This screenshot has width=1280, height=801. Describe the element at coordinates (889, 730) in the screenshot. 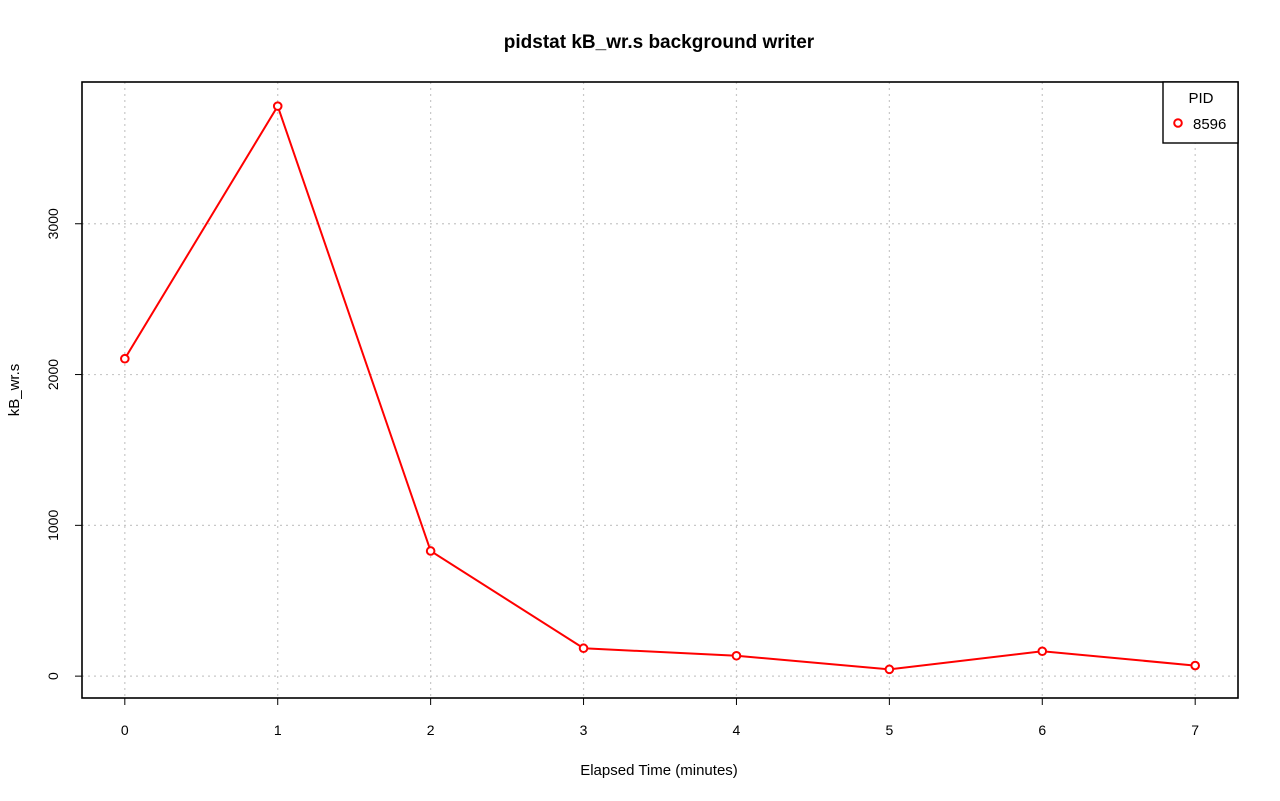

I see `x-tick-label: 5` at that location.